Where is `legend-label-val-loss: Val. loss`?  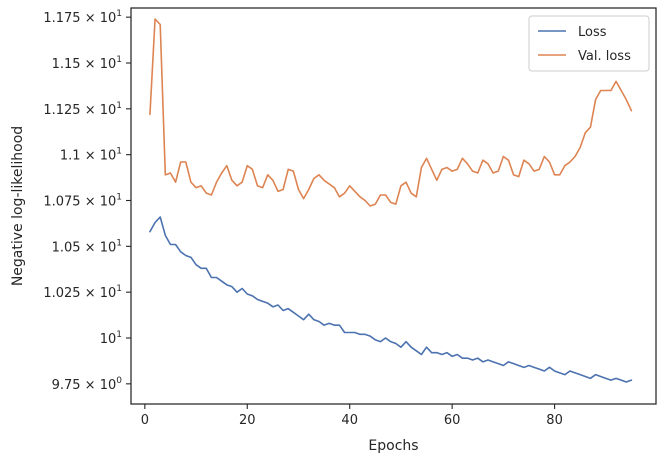 legend-label-val-loss: Val. loss is located at coordinates (604, 56).